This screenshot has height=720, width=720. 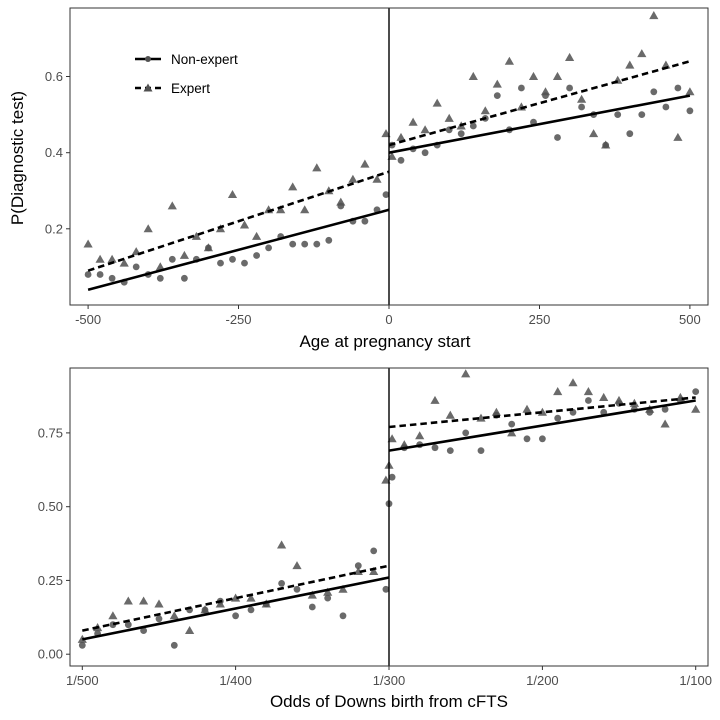 What do you see at coordinates (190, 88) in the screenshot?
I see `legend-expert-label: Expert` at bounding box center [190, 88].